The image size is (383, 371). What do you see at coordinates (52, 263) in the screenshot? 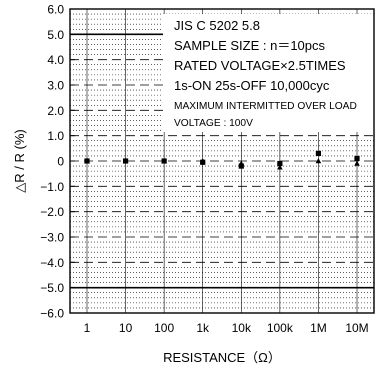
I see `y-tick-label: −4.0` at bounding box center [52, 263].